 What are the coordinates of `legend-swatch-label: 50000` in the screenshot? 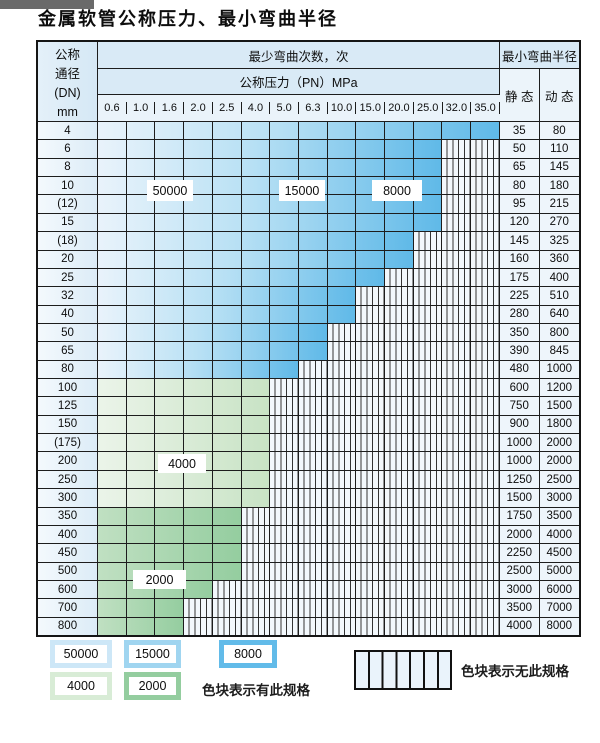 It's located at (81, 654).